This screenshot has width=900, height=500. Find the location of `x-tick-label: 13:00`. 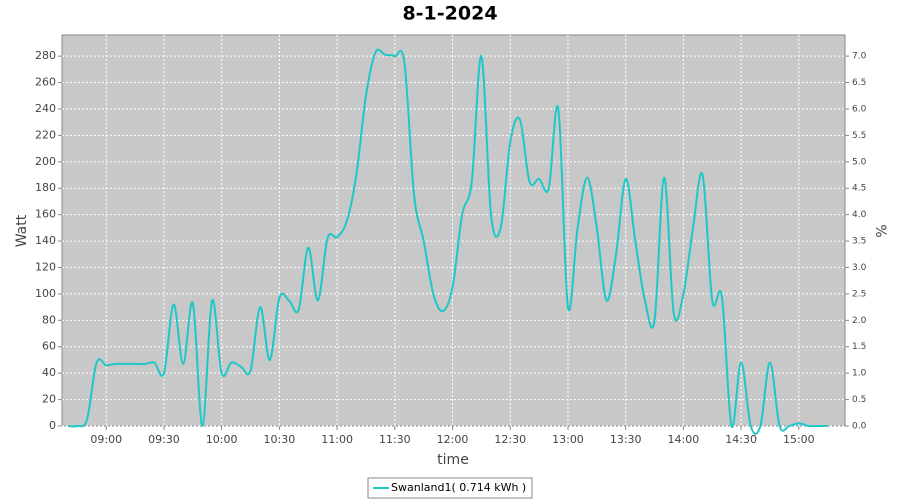

x-tick-label: 13:00 is located at coordinates (568, 439).